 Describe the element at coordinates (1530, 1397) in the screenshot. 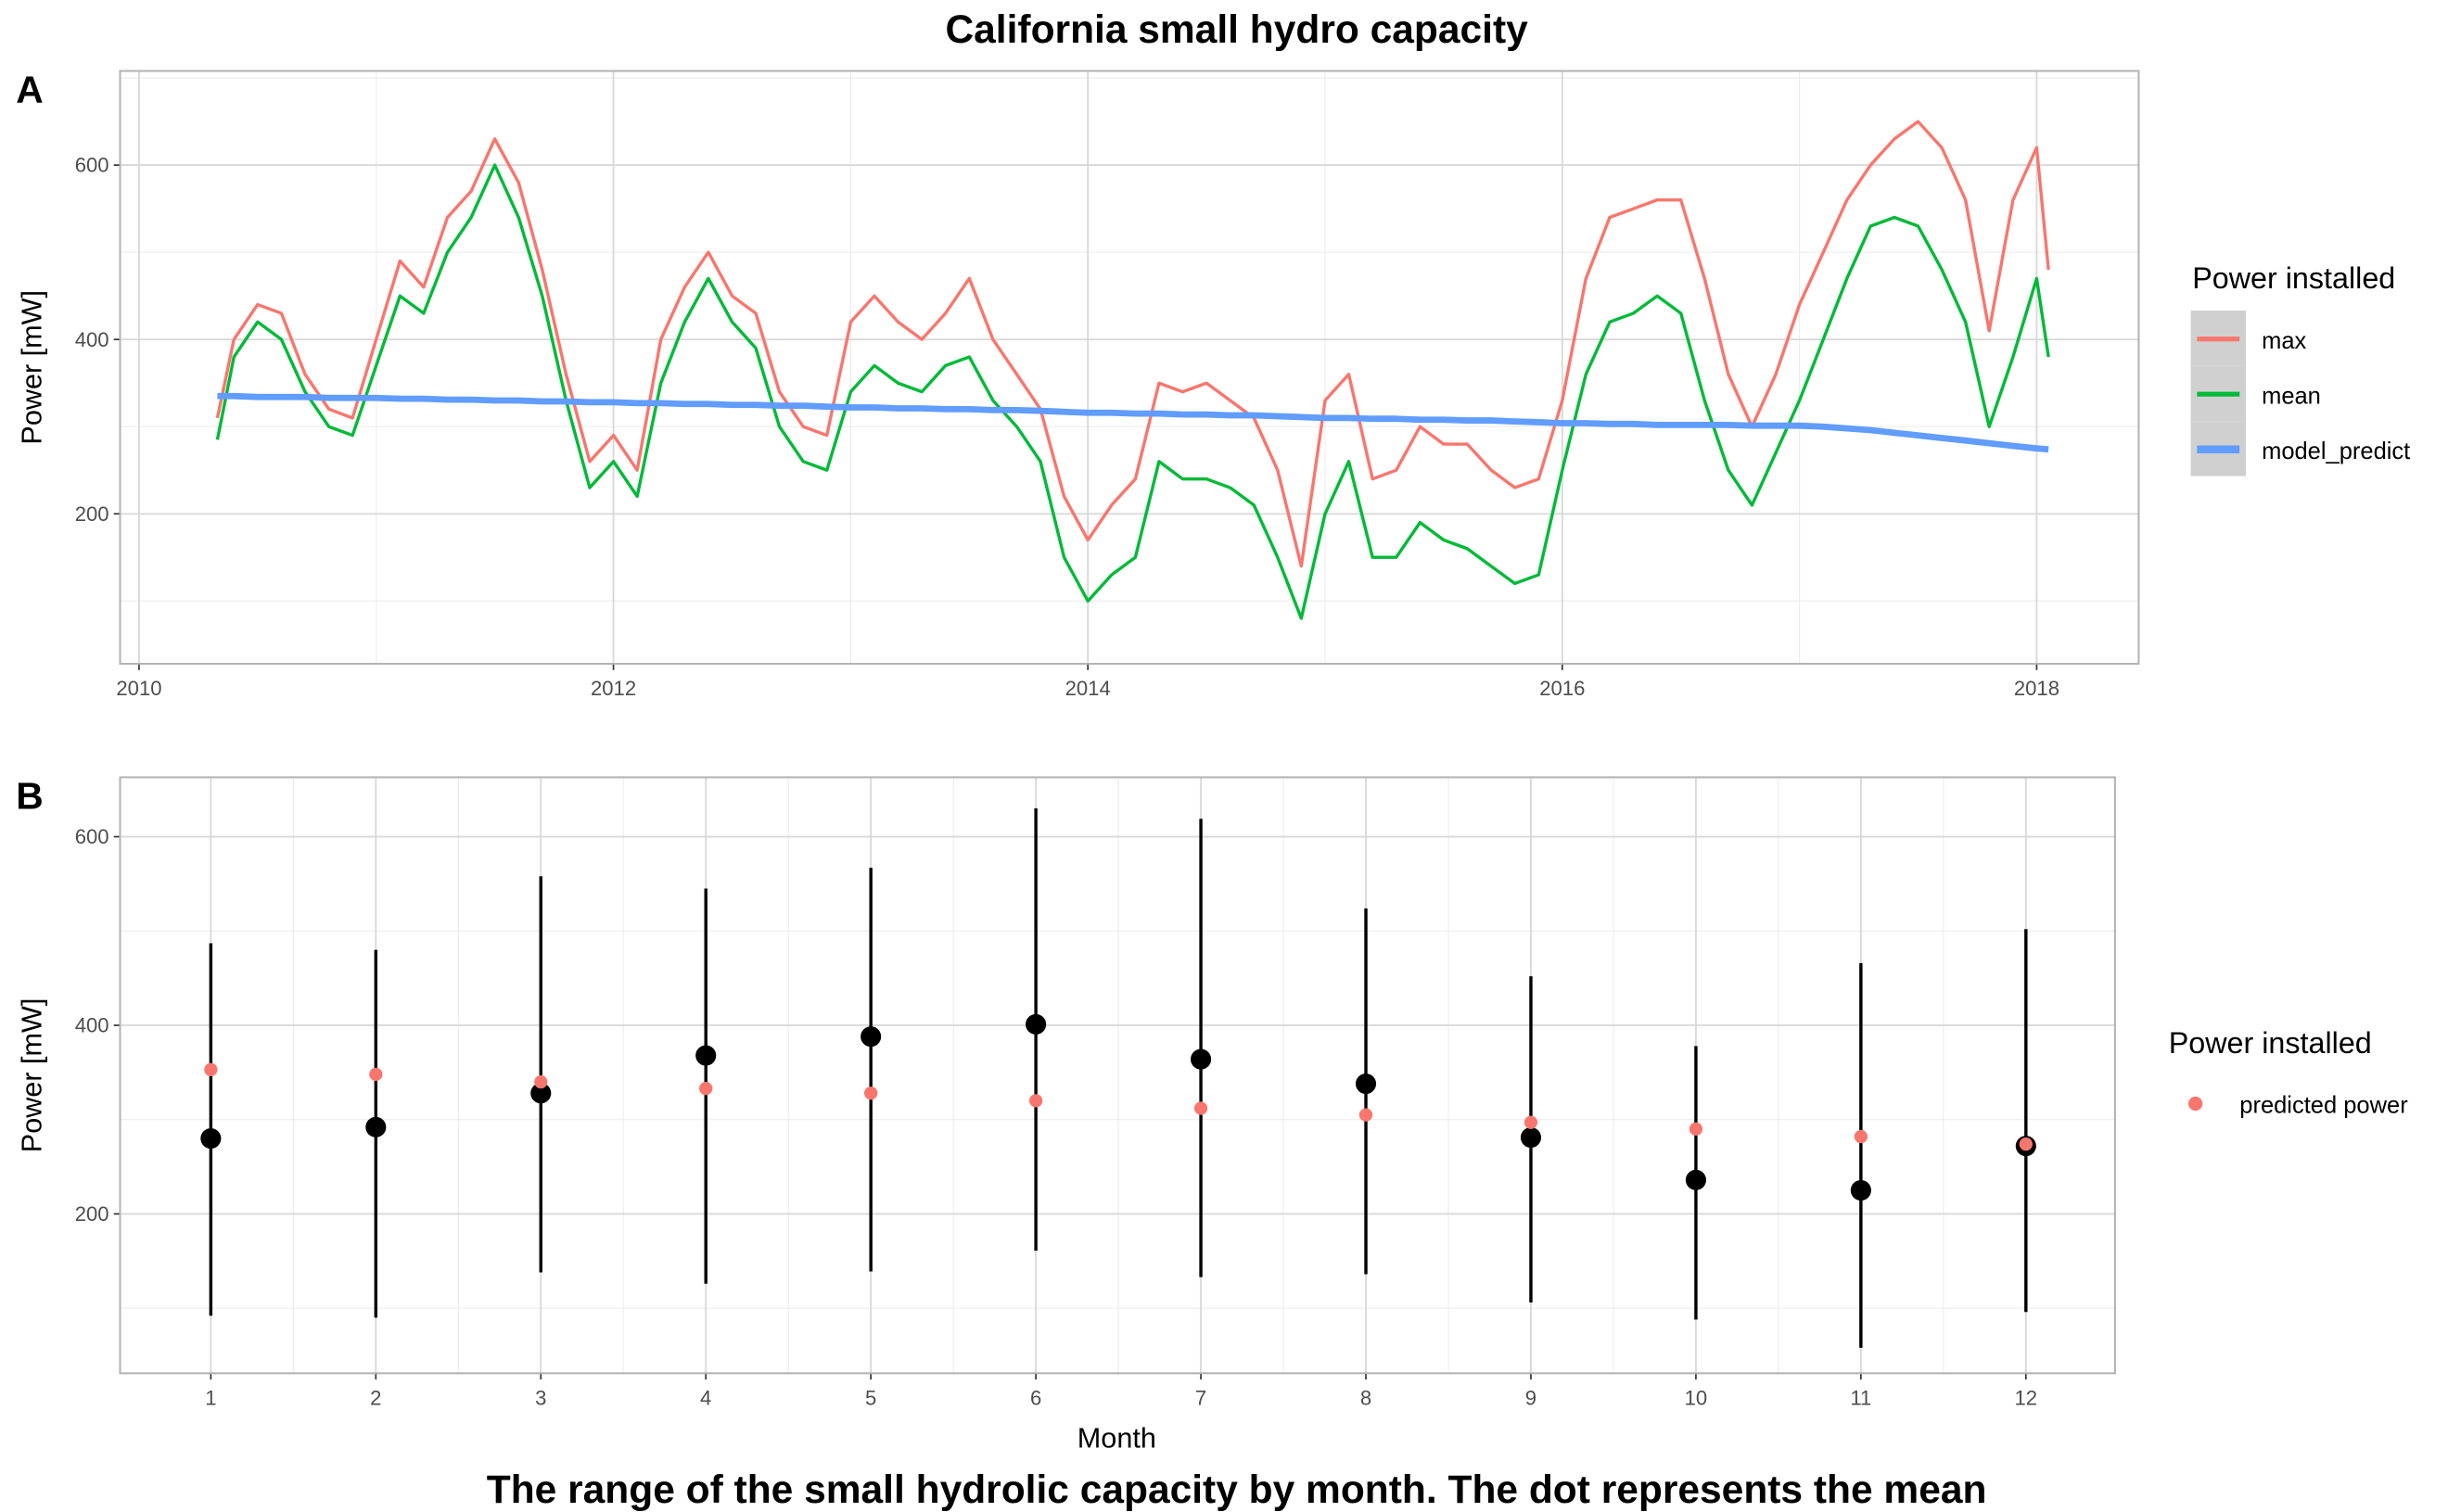

I see `x-tick-label: 9` at that location.